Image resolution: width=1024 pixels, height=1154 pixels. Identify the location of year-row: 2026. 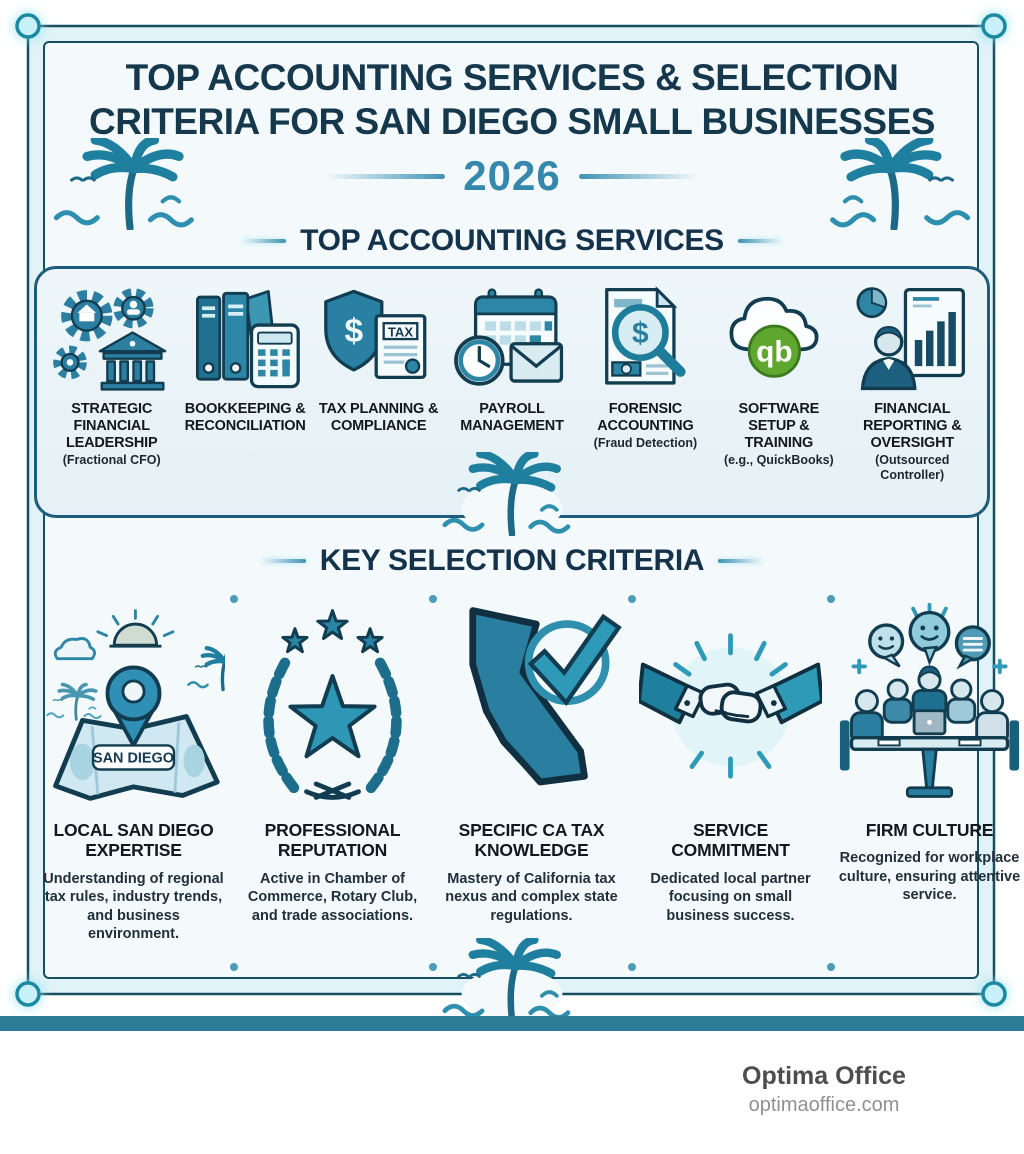
(512, 176).